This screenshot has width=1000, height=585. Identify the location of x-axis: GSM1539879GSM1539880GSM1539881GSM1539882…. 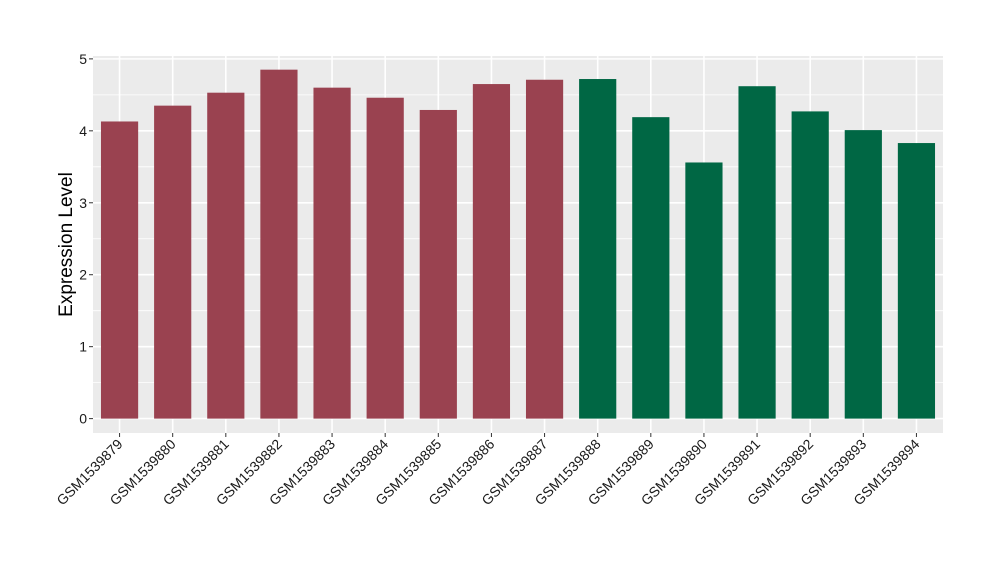
(488, 470).